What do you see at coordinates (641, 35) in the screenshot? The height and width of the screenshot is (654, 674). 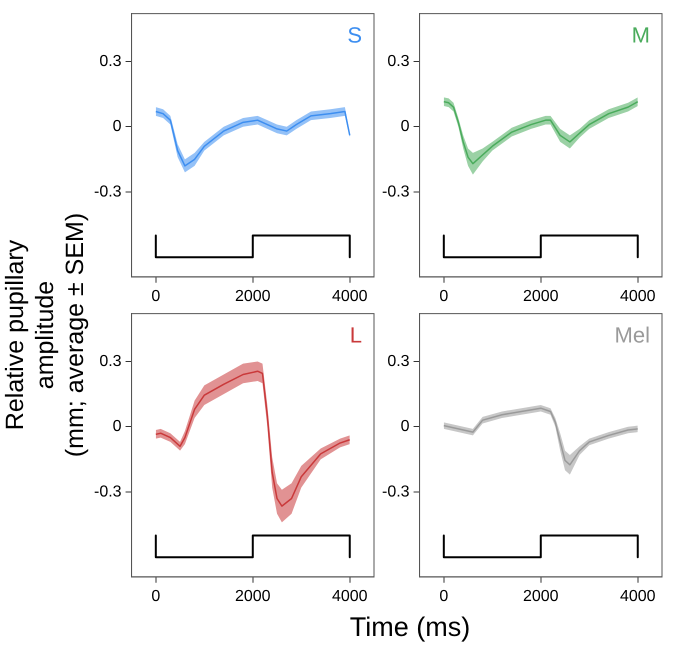 I see `text: M` at bounding box center [641, 35].